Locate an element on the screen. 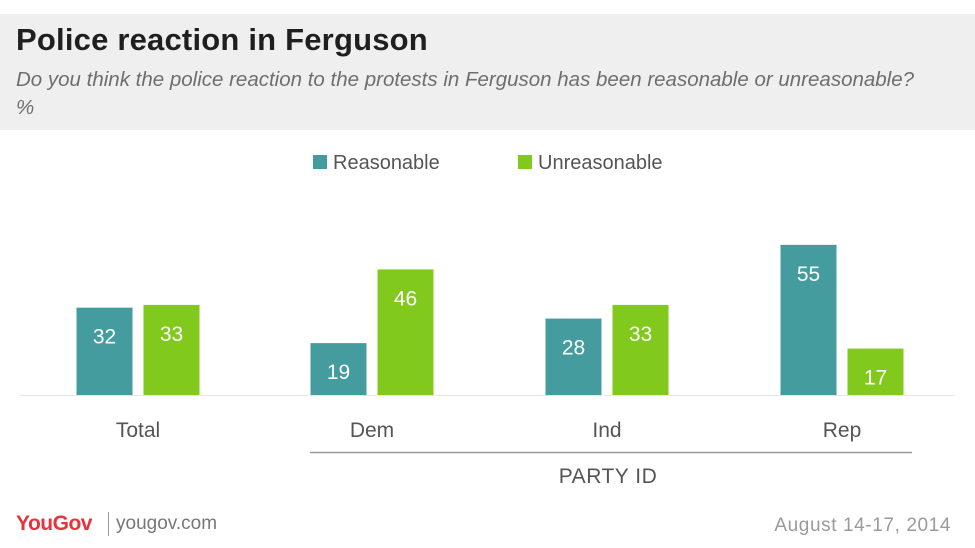  bar-unreasonable-rep is located at coordinates (875, 371).